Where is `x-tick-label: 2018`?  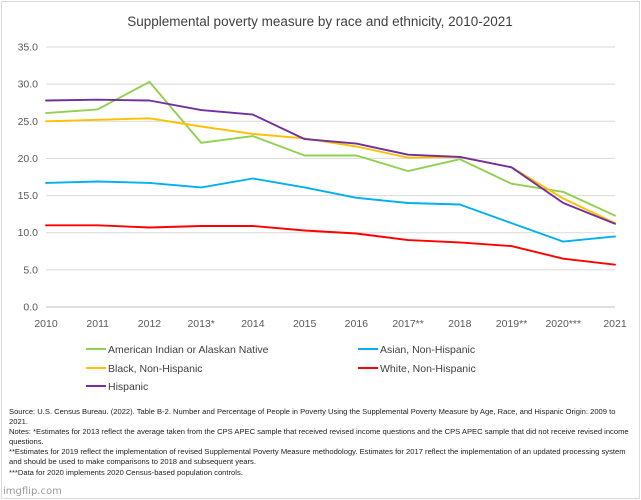
x-tick-label: 2018 is located at coordinates (460, 324).